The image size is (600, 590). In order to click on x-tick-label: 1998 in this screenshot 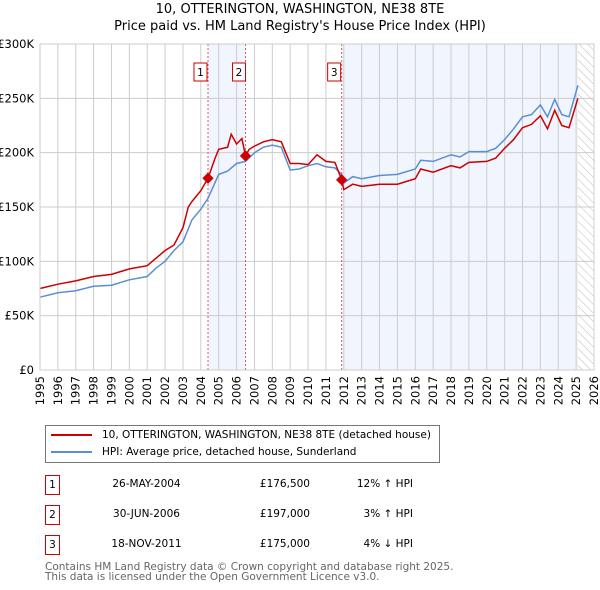, I will do `click(94, 390)`.